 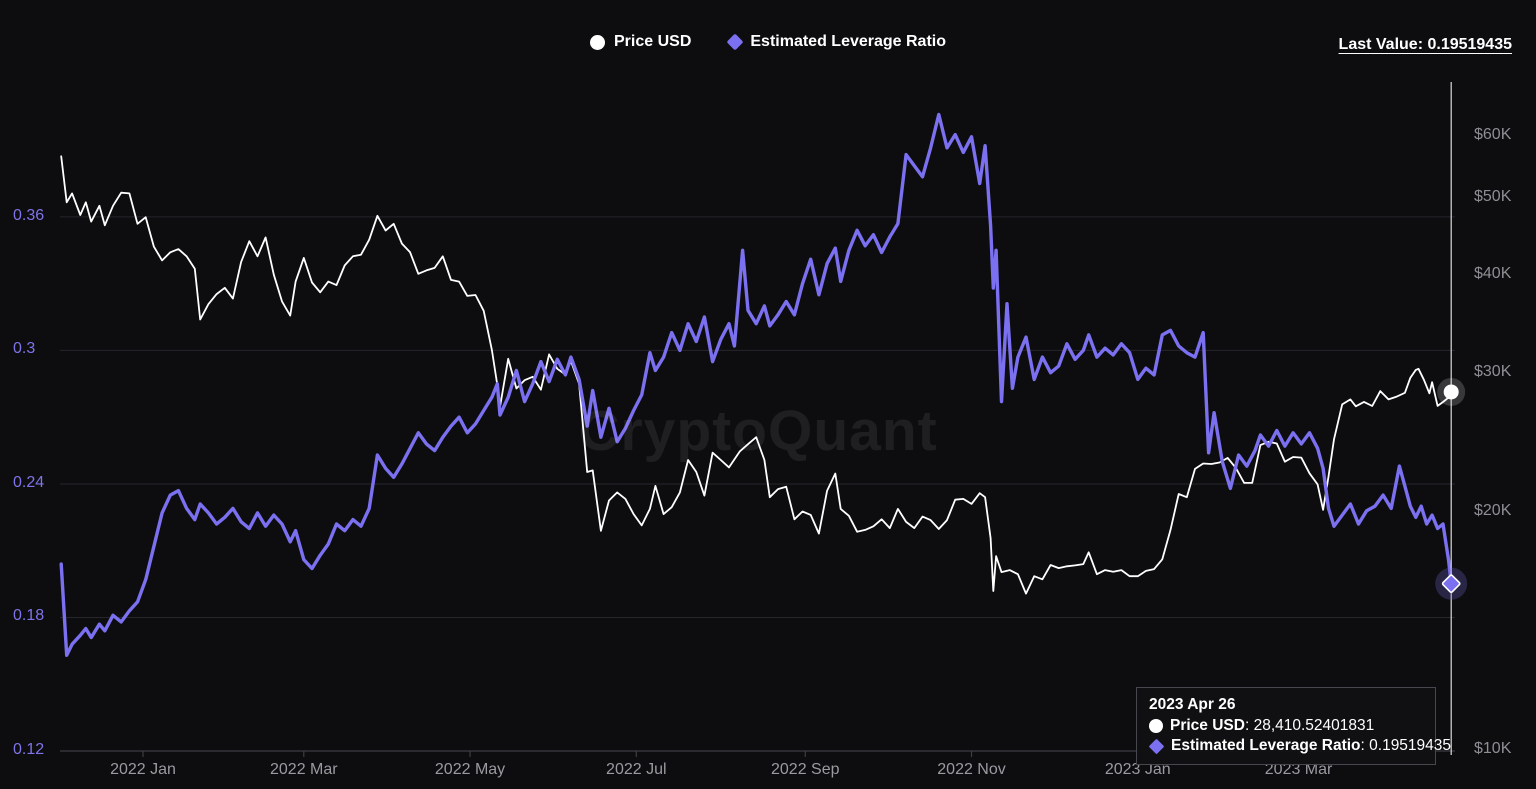 I want to click on x-axis-tick-label: 2022 Jul, so click(x=636, y=769).